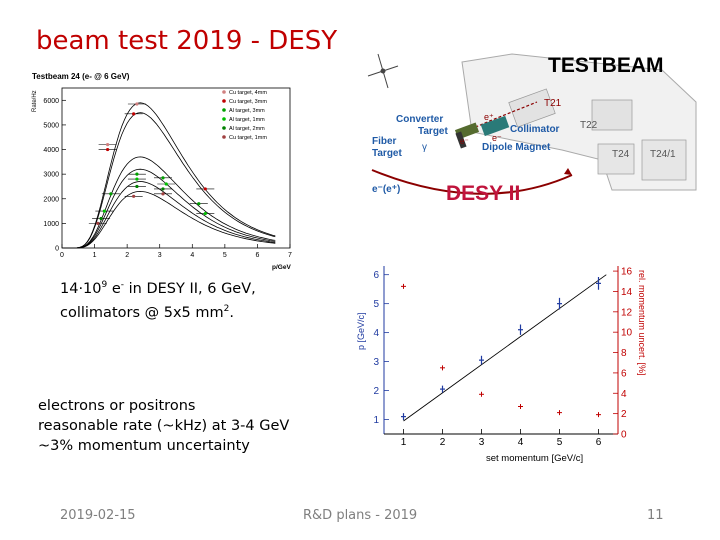  Describe the element at coordinates (383, 71) in the screenshot. I see `compass-icon` at that location.